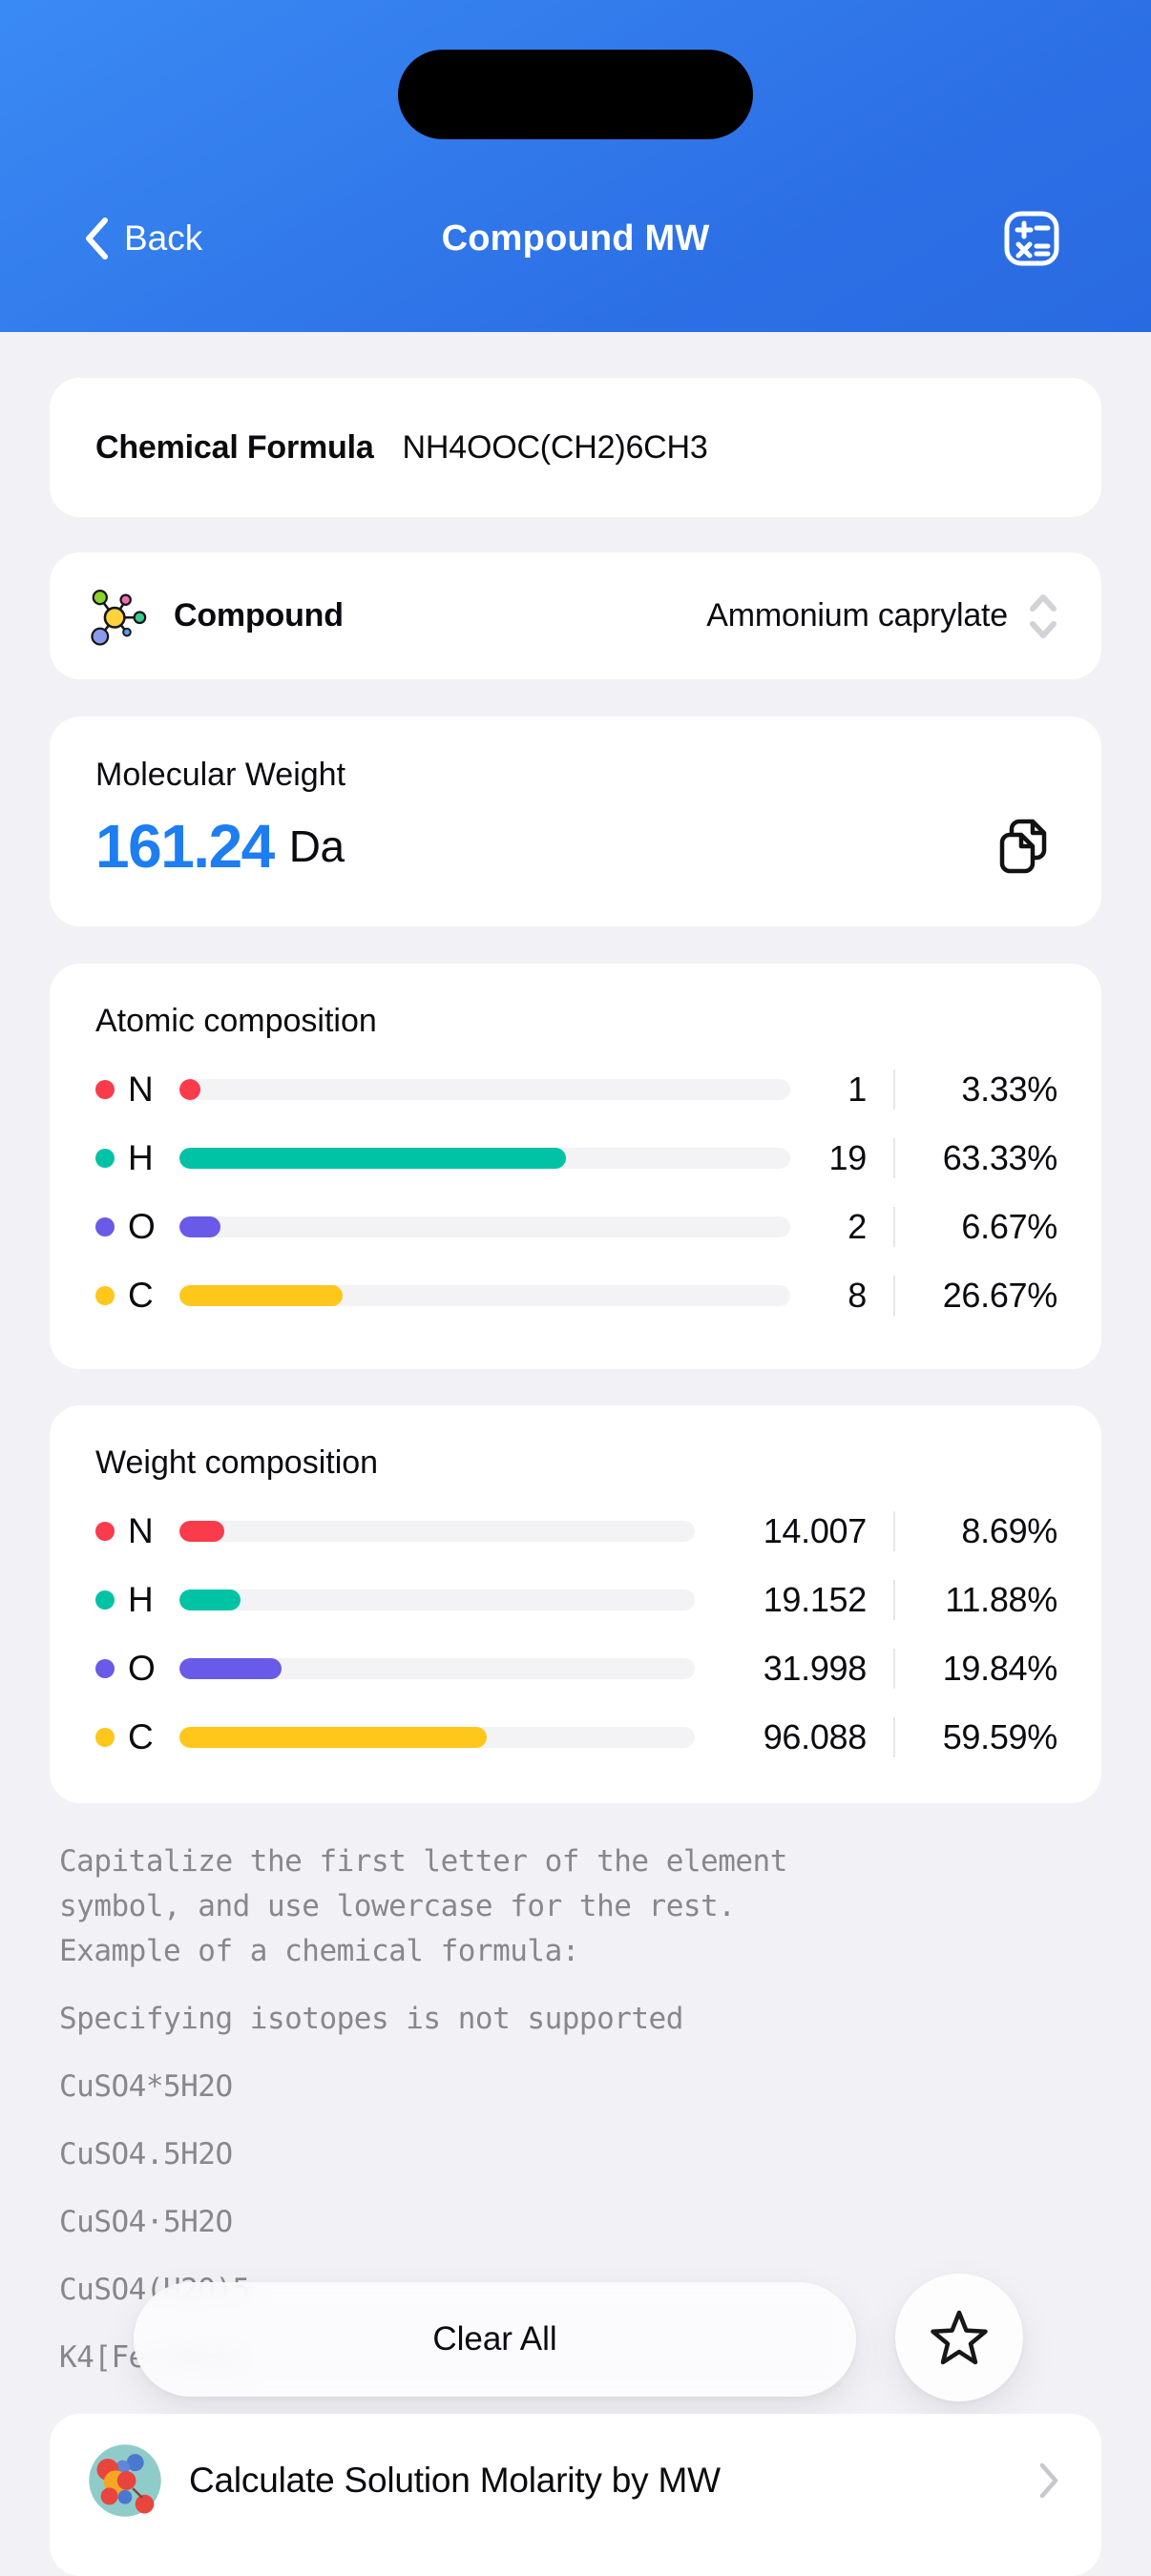 This screenshot has width=1151, height=2576. I want to click on molecule-cluster-icon, so click(125, 2480).